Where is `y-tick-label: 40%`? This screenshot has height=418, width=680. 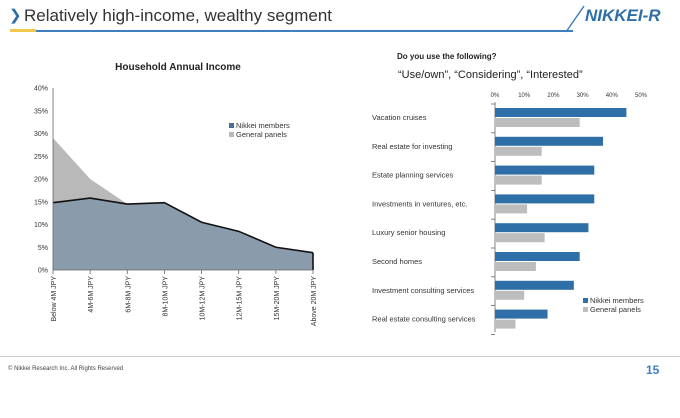
y-tick-label: 40% is located at coordinates (41, 89).